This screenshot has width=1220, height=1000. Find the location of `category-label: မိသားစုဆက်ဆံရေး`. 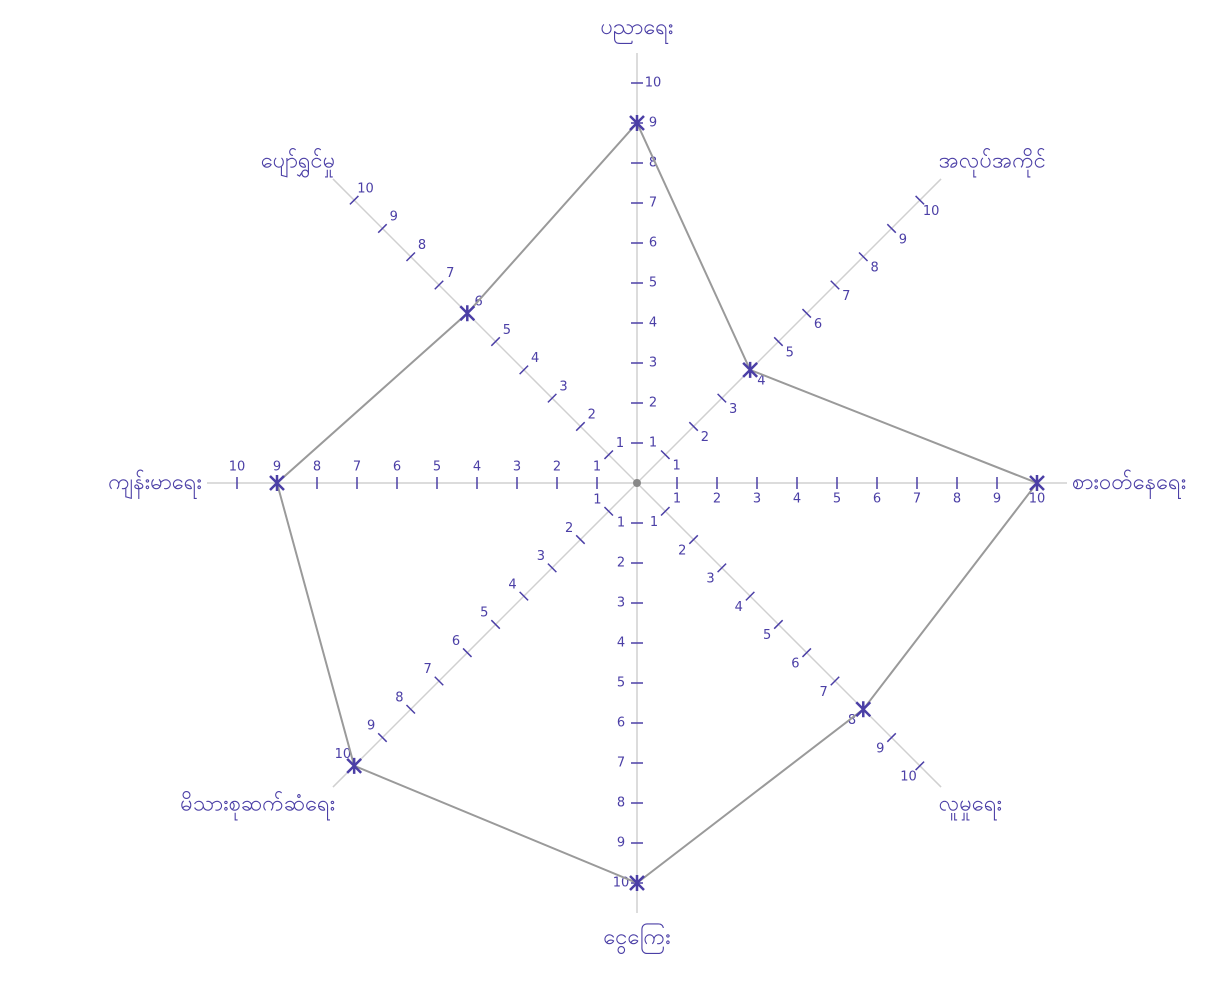

category-label: မိသားစုဆက်ဆံရေး is located at coordinates (257, 806).